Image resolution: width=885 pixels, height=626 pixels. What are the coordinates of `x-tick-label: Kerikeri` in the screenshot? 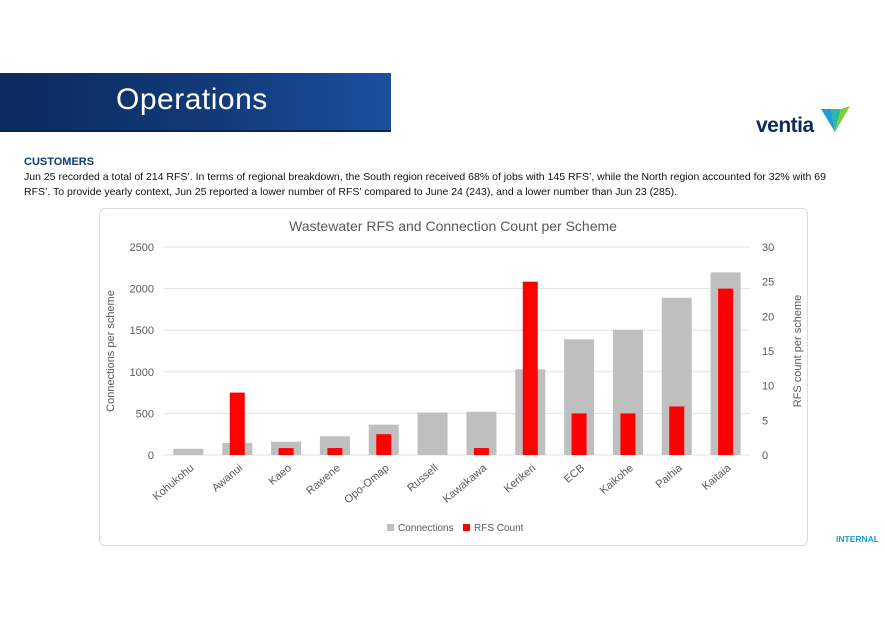 It's located at (520, 478).